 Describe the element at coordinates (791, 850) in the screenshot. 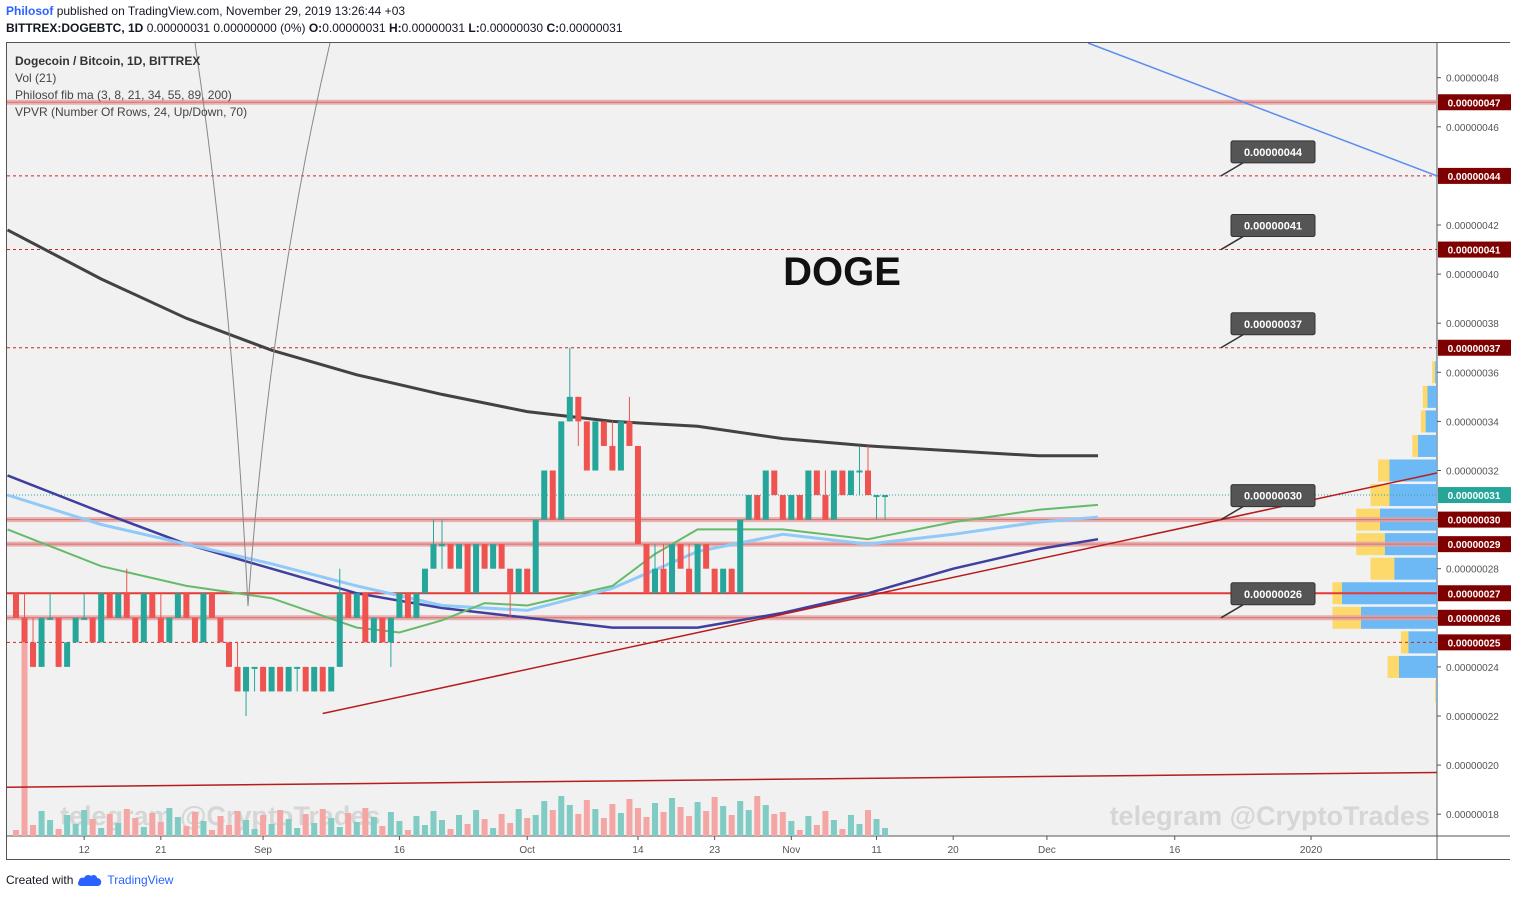

I see `x-tick-label: Nov` at that location.